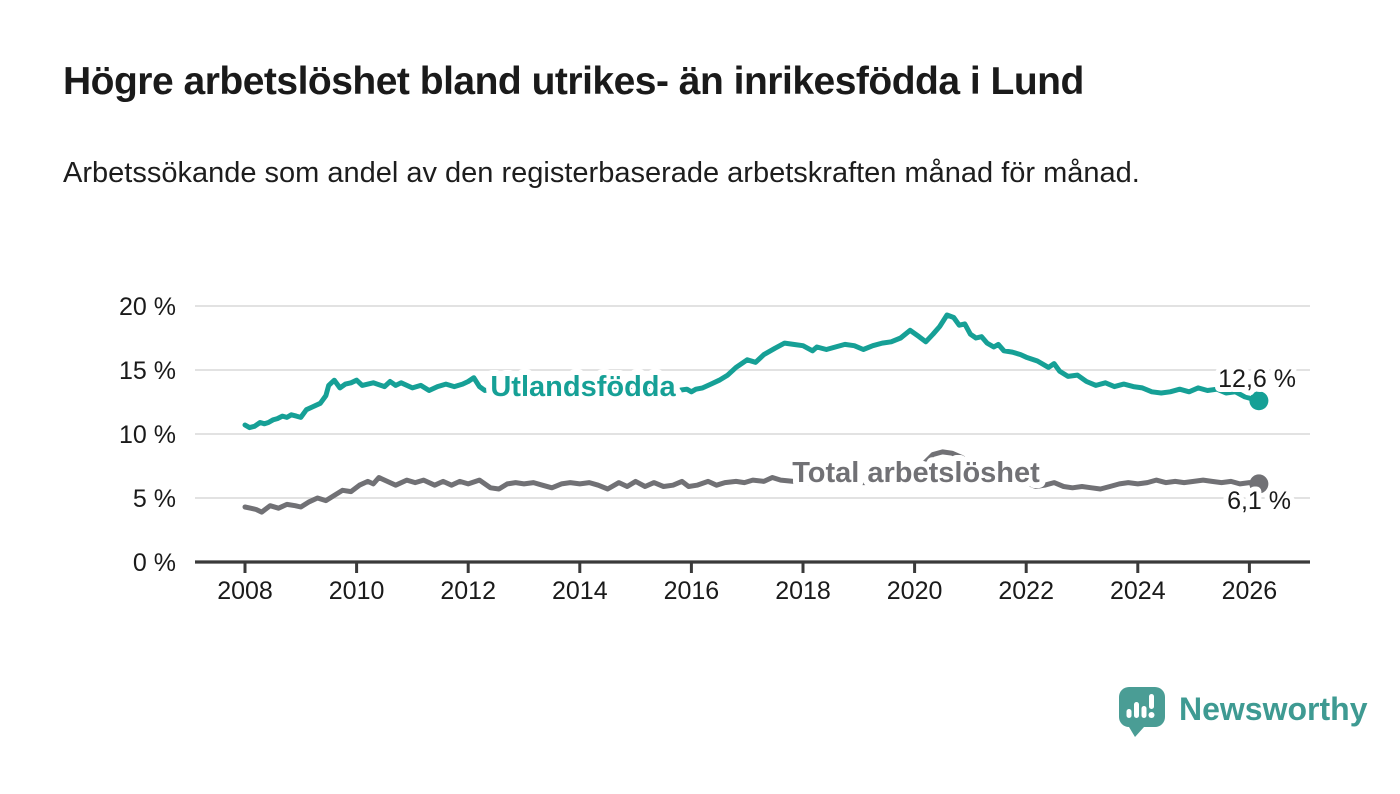 The image size is (1400, 794). I want to click on series-label-utlandsf-dda: Utlandsfödda, so click(583, 387).